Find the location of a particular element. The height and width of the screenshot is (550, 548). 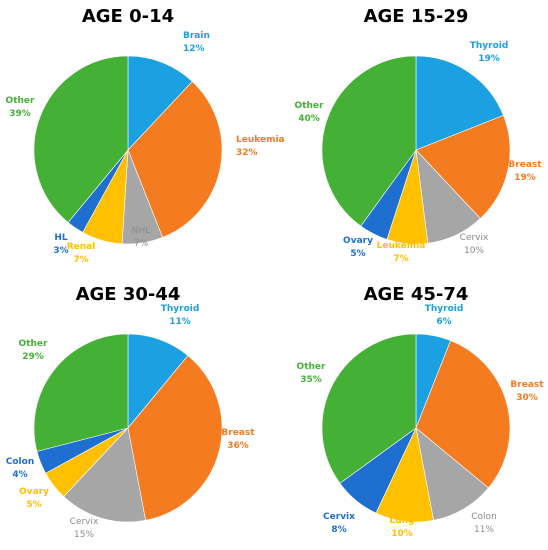

slice-label-renal: Renal 7% is located at coordinates (81, 253).